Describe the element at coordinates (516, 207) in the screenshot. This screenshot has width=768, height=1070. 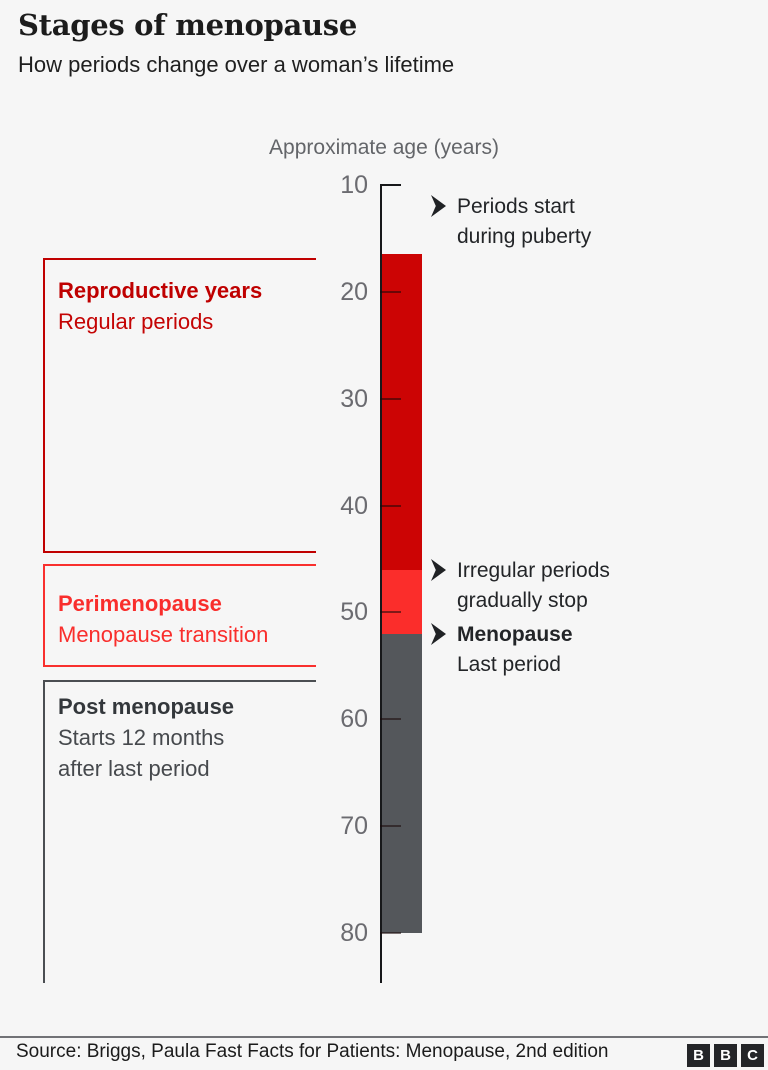
I see `annotation-line: Periods start` at that location.